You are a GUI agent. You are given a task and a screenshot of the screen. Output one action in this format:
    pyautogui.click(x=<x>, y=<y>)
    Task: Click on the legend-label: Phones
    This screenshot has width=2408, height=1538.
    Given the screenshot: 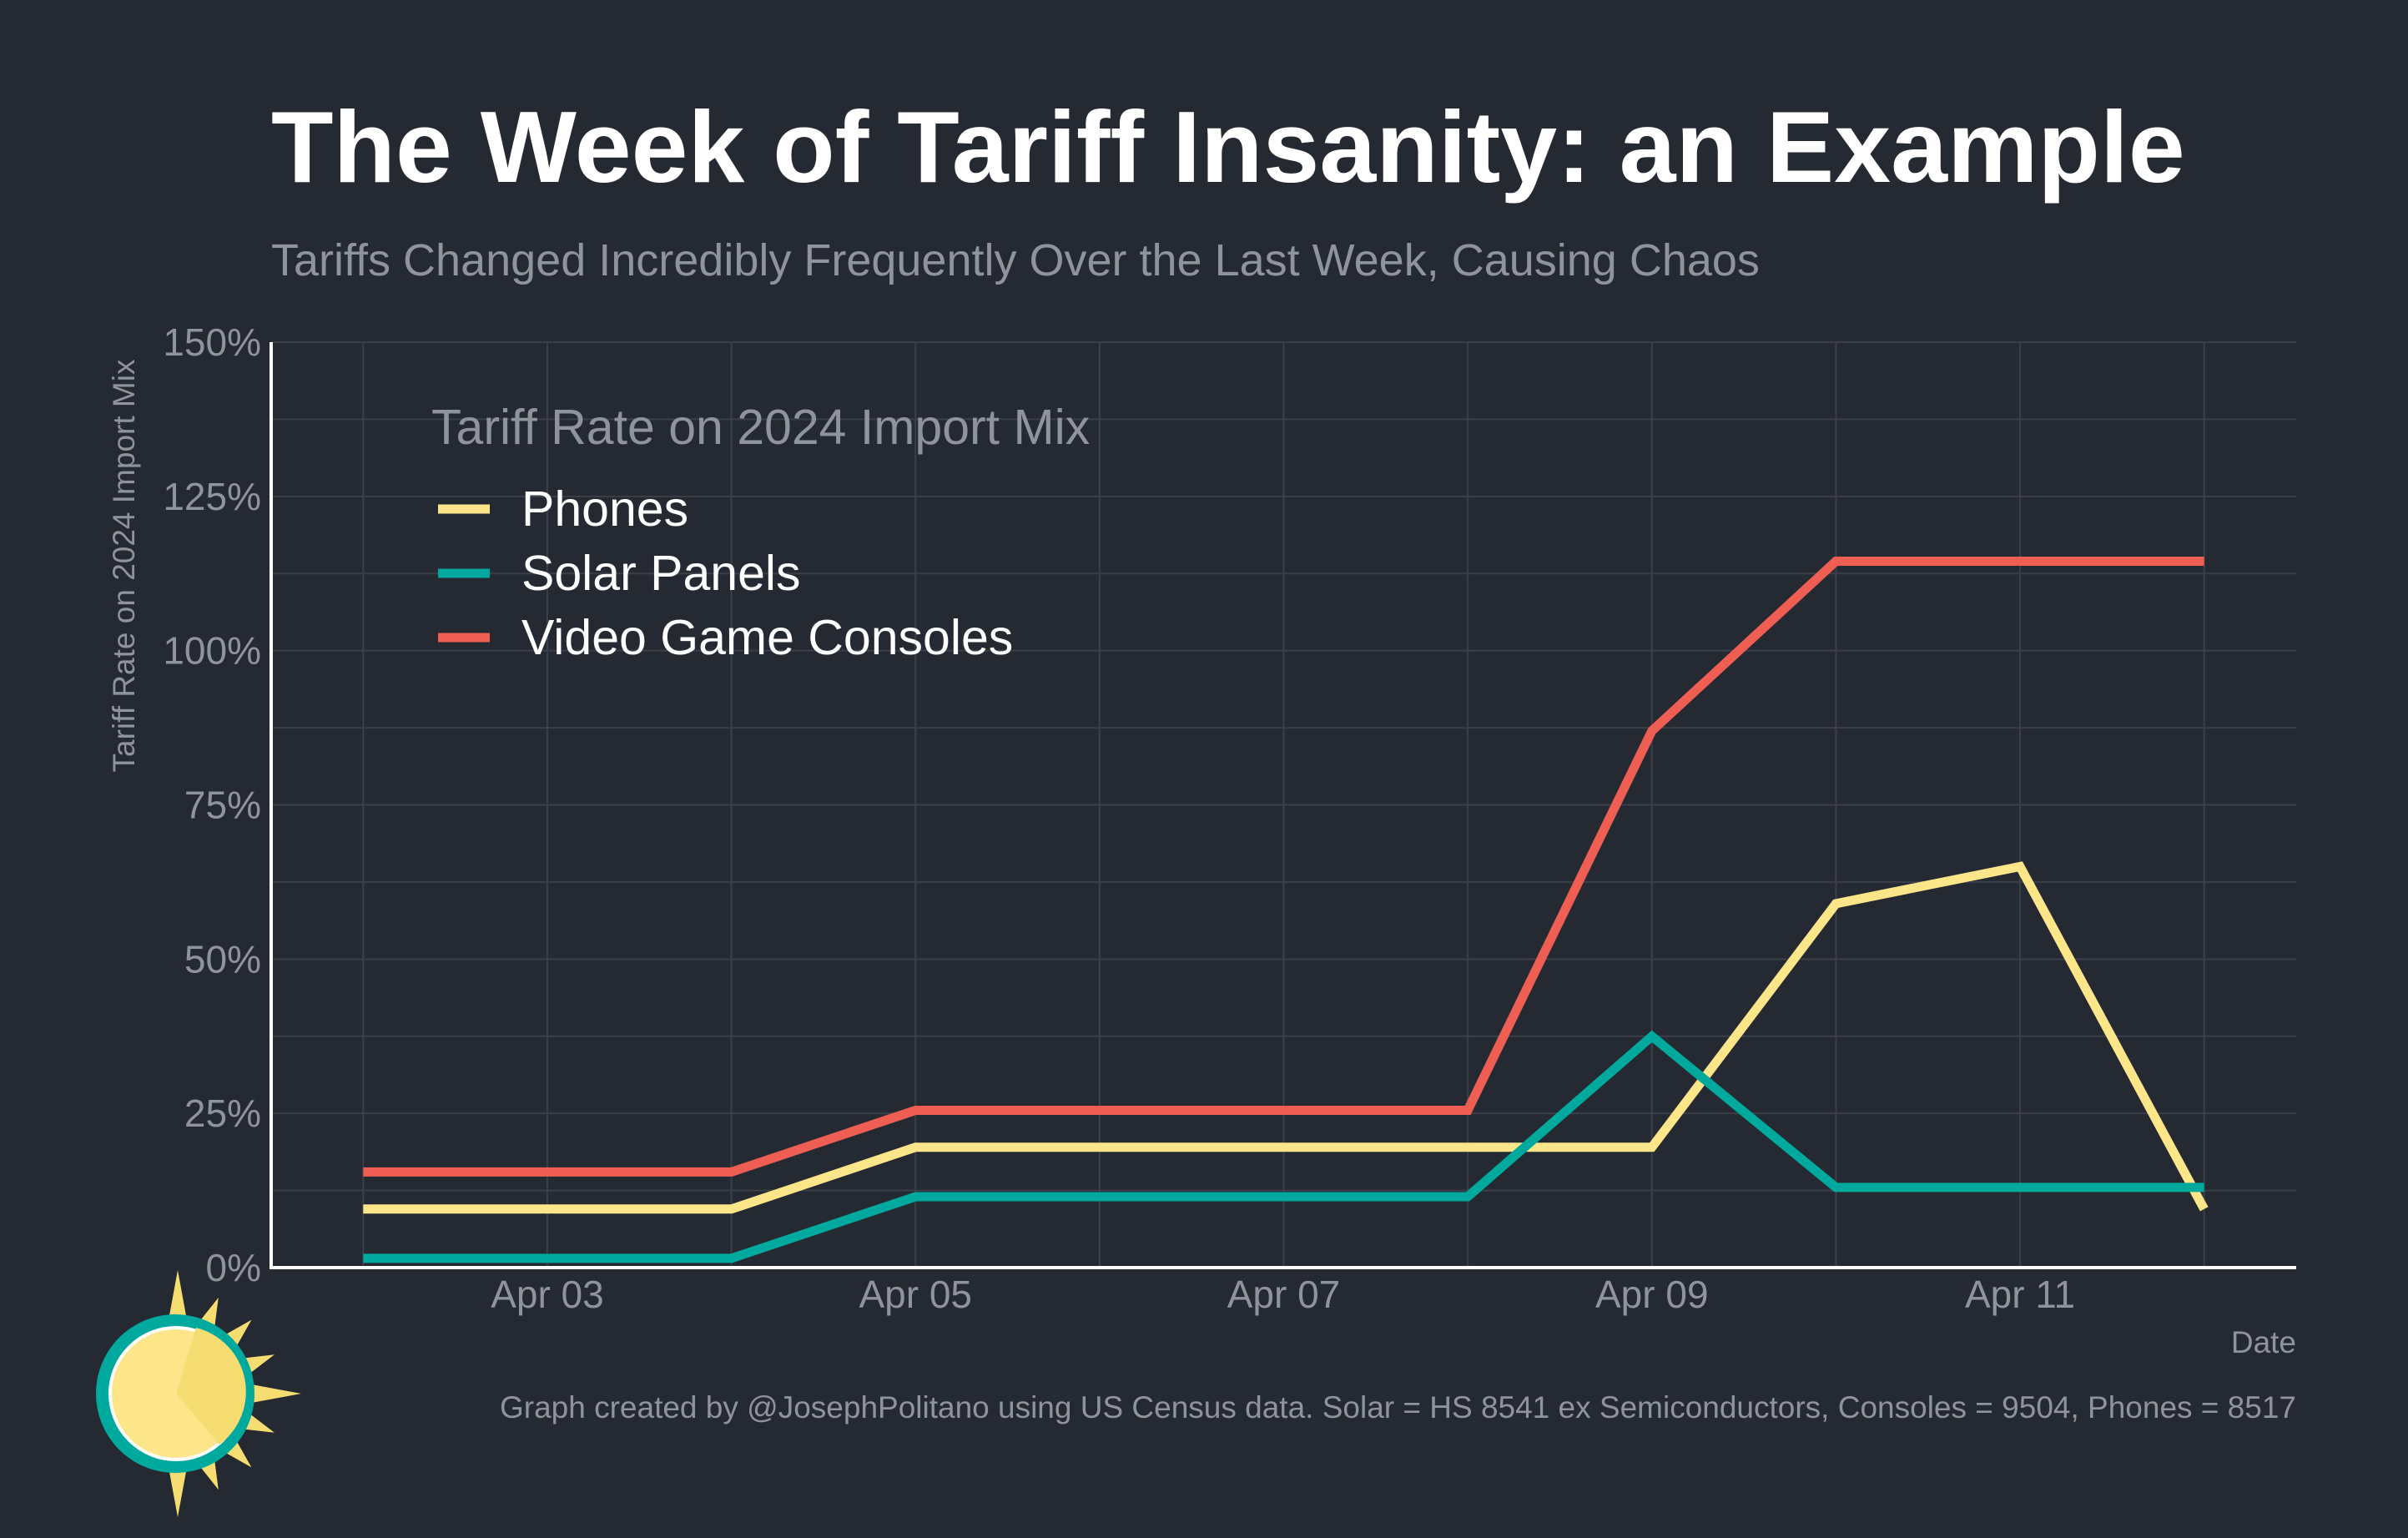 What is the action you would take?
    pyautogui.click(x=604, y=509)
    